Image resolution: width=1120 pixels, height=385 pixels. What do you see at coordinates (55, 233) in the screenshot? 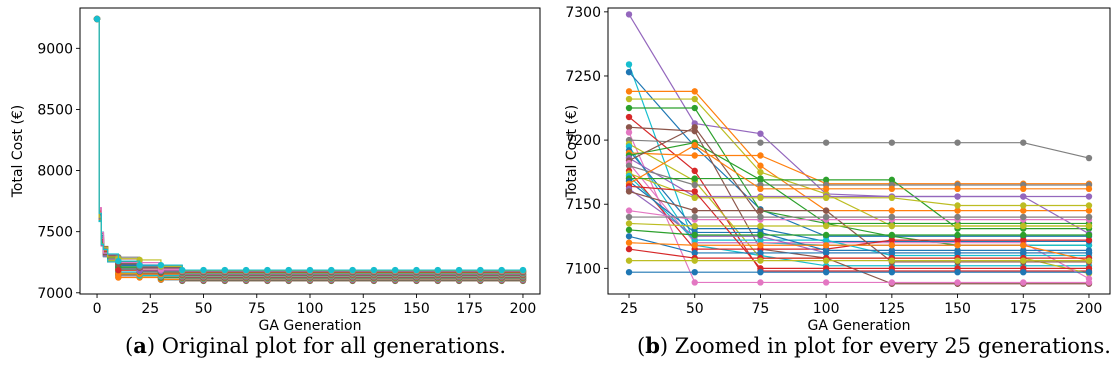
I see `a-y-tick-label: 7500` at bounding box center [55, 233].